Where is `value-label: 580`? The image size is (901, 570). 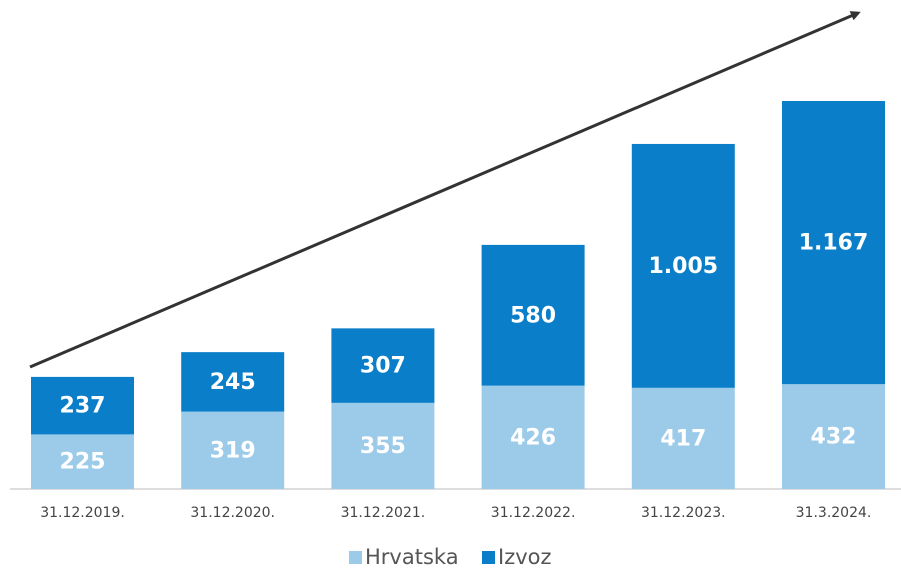 value-label: 580 is located at coordinates (533, 315).